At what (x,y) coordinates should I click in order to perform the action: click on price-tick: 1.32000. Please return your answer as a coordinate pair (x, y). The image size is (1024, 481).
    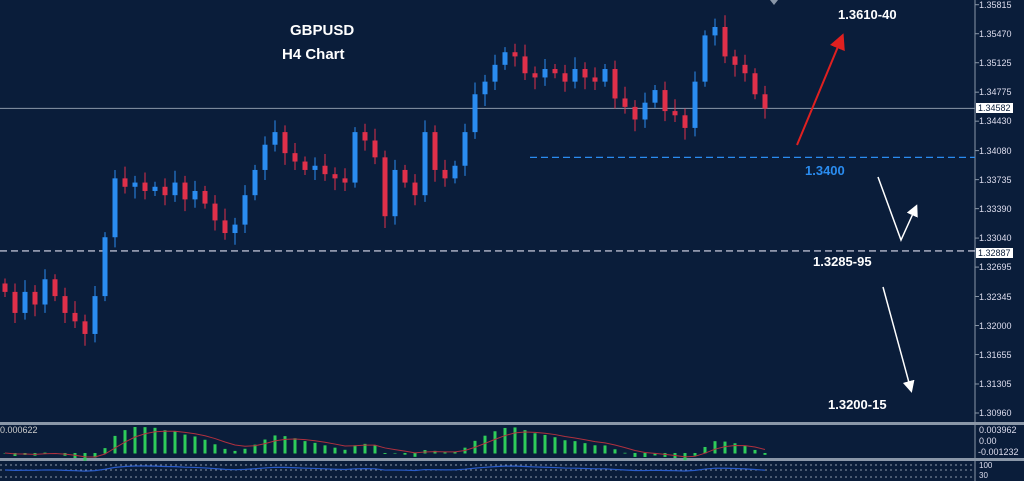
    Looking at the image, I should click on (995, 325).